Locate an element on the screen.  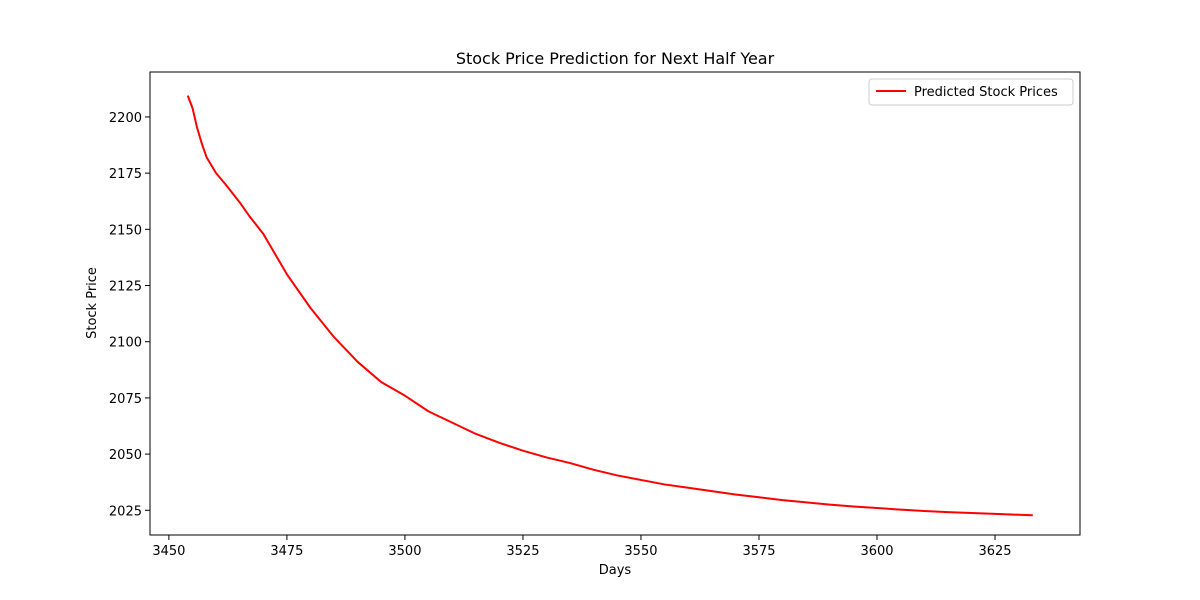
x-tick-label: 3475 is located at coordinates (286, 551).